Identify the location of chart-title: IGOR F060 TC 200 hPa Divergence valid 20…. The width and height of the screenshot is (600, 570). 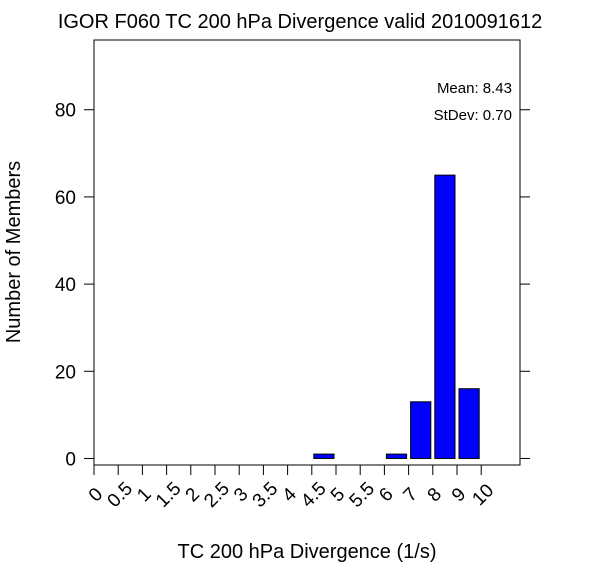
(300, 22).